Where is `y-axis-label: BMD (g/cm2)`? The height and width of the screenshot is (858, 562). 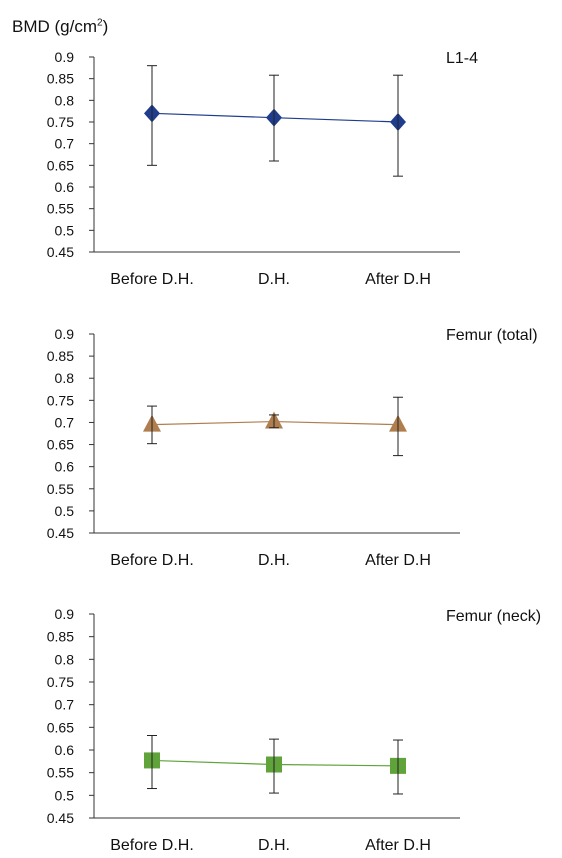
y-axis-label: BMD (g/cm2) is located at coordinates (60, 27).